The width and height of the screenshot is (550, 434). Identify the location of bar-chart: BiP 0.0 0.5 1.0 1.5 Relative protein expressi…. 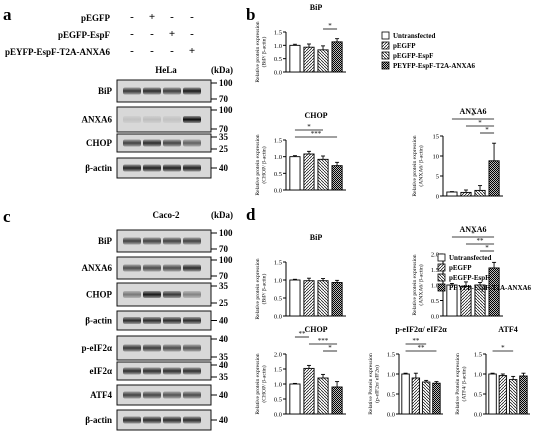
(300, 43).